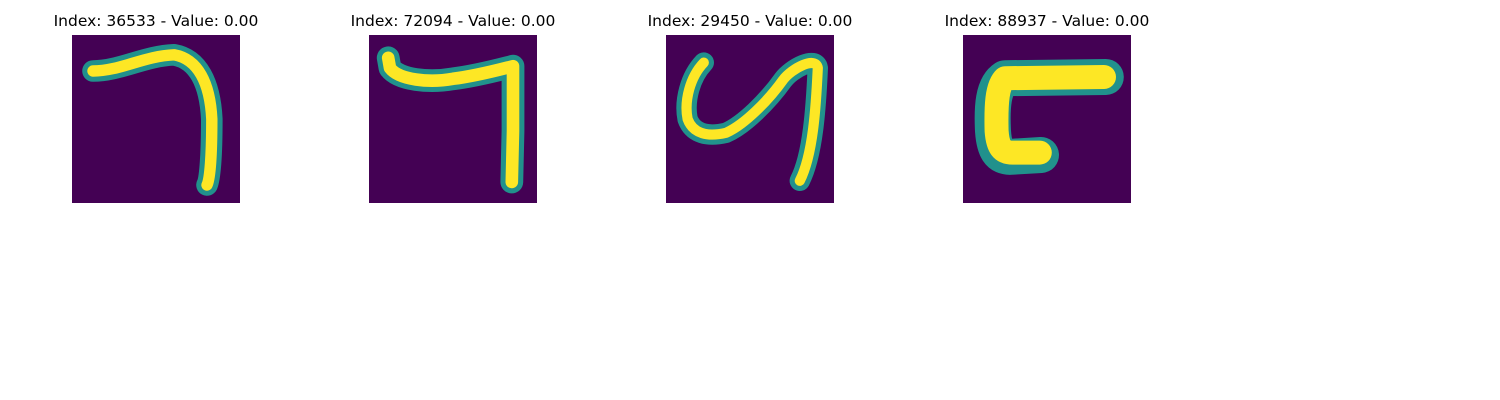 The width and height of the screenshot is (1500, 400). I want to click on subplot-title: Index: 29450 - Value: 0.00, so click(750, 21).